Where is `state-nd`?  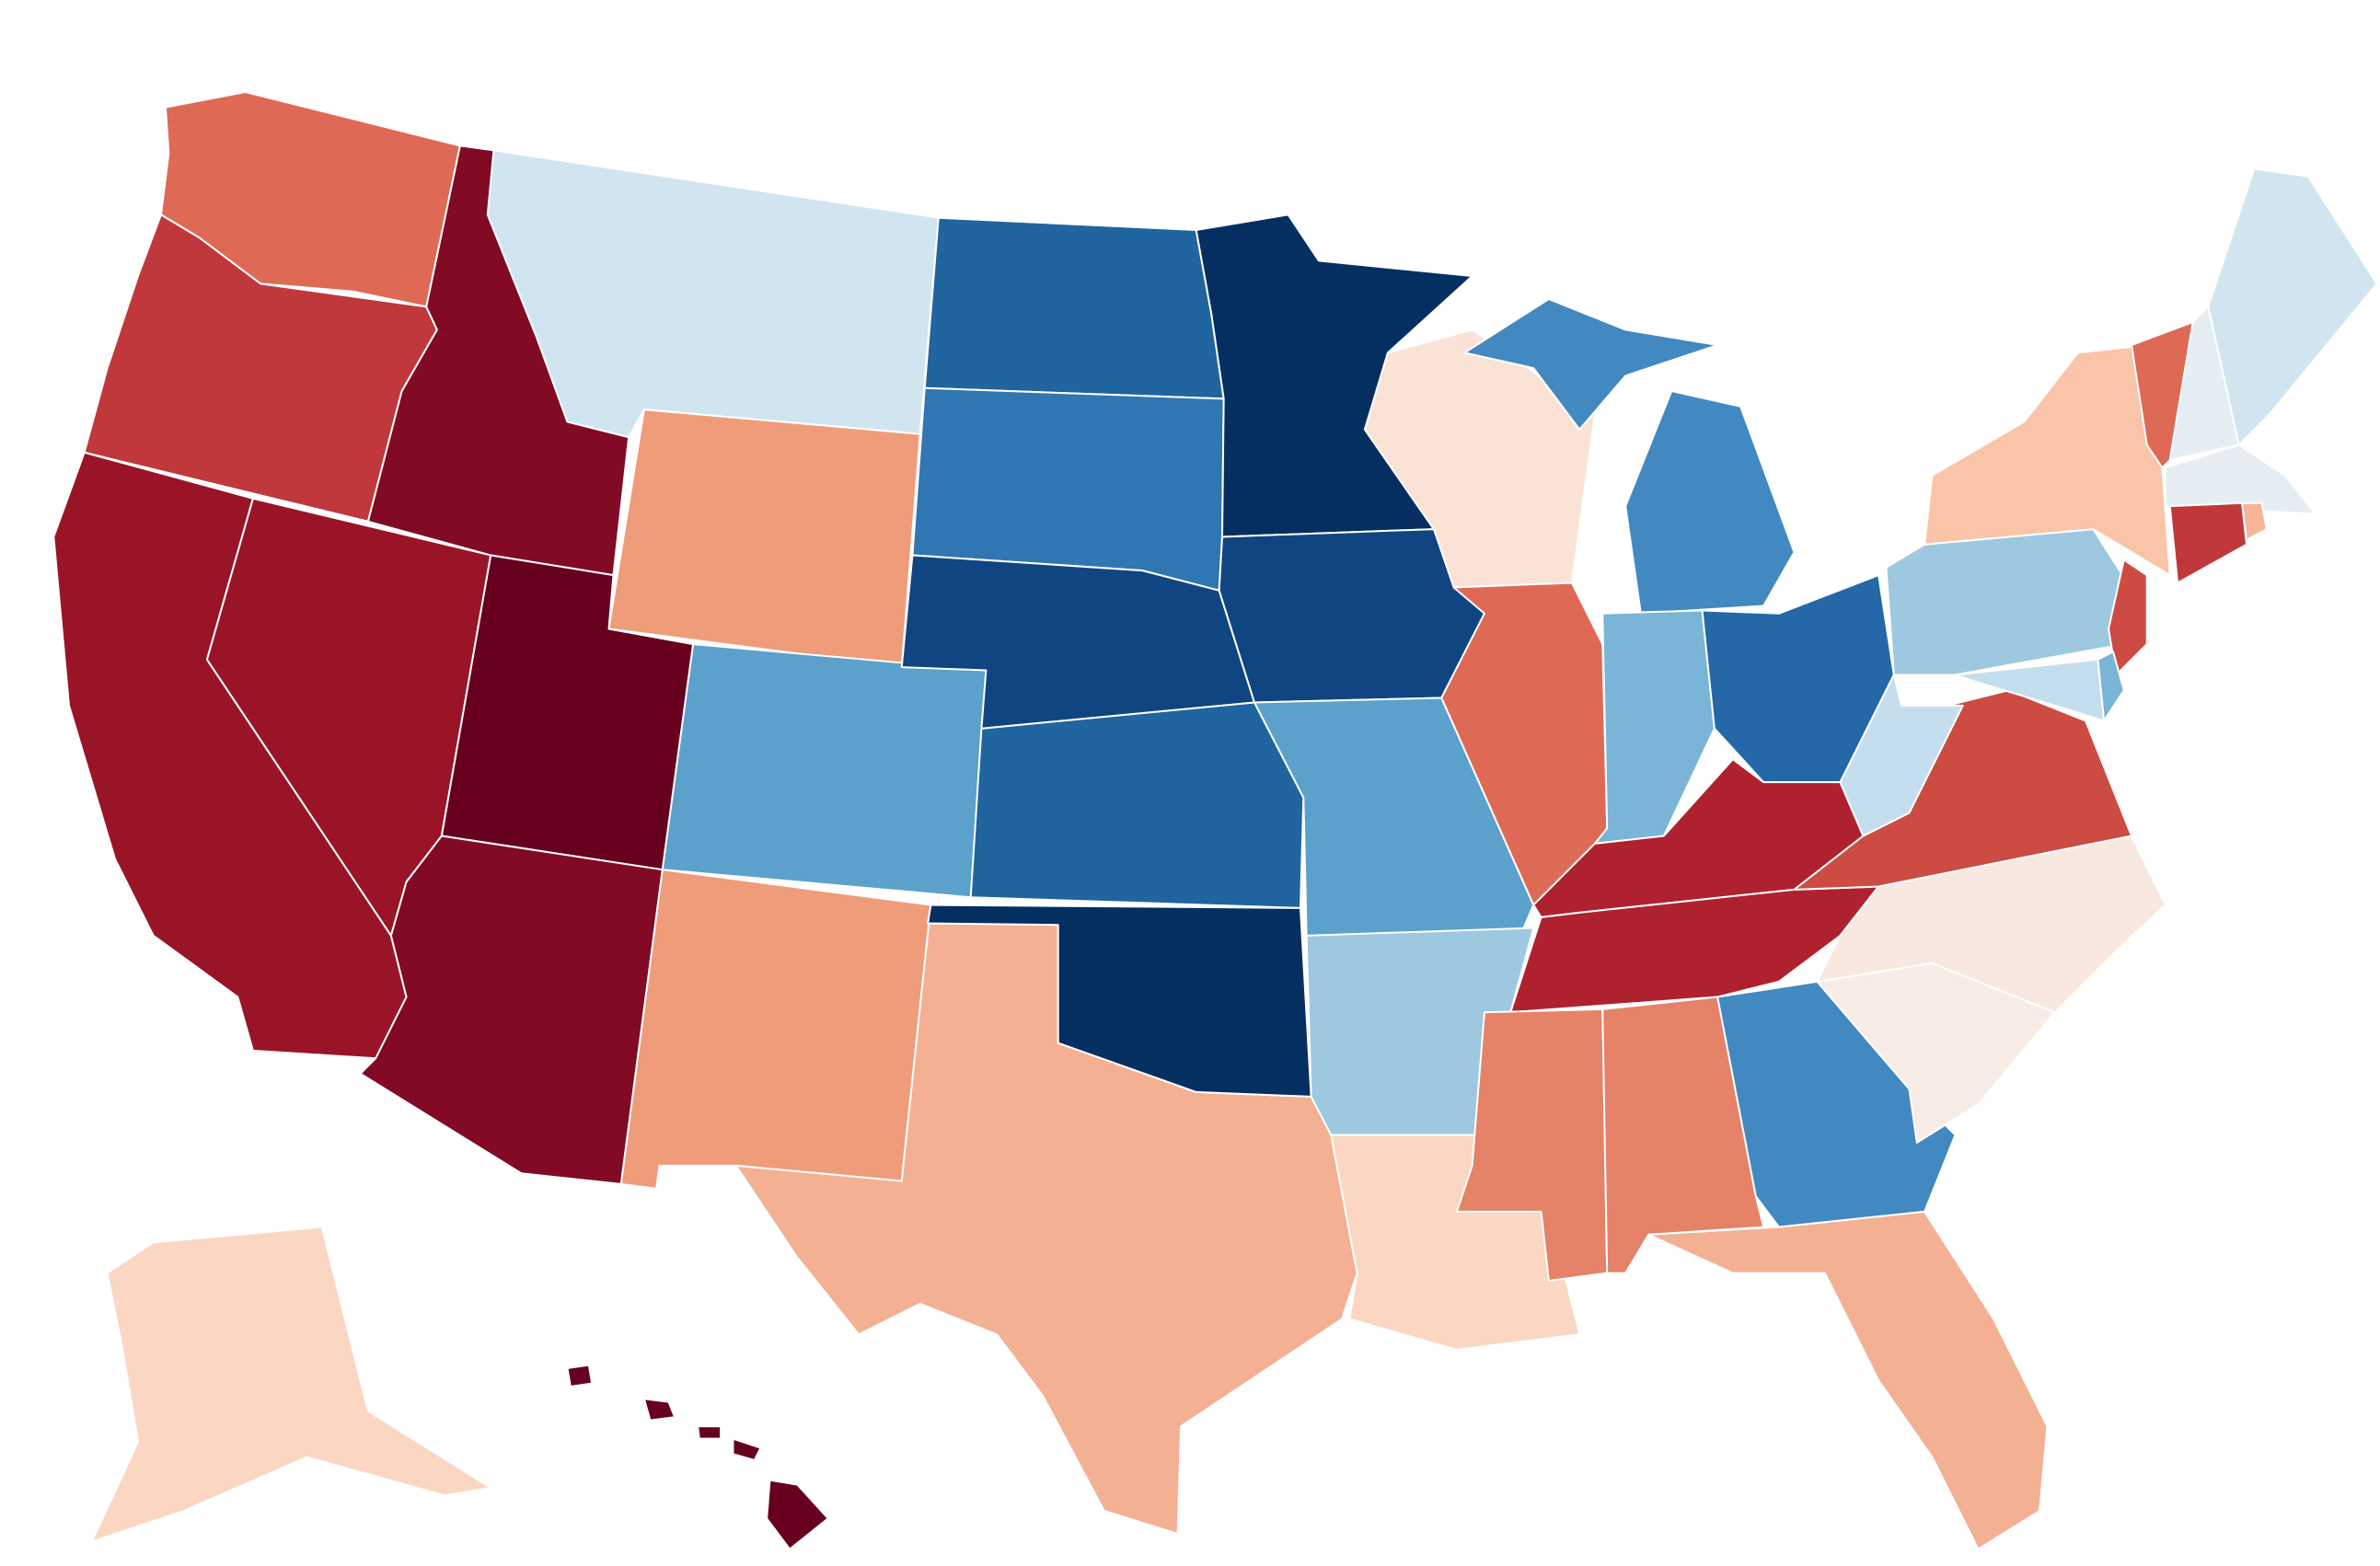 state-nd is located at coordinates (1074, 308).